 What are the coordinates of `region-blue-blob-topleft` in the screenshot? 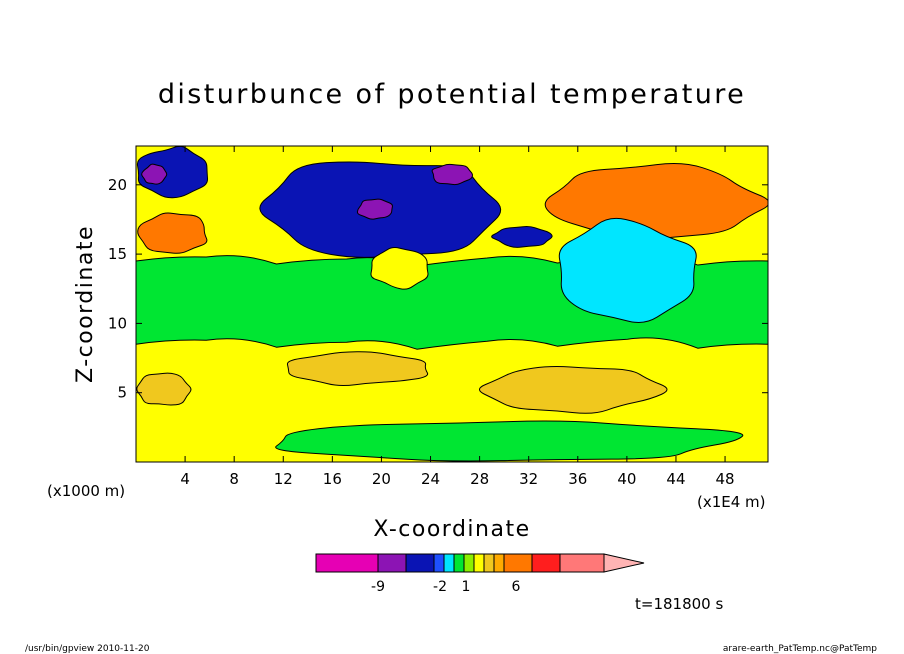 It's located at (172, 172).